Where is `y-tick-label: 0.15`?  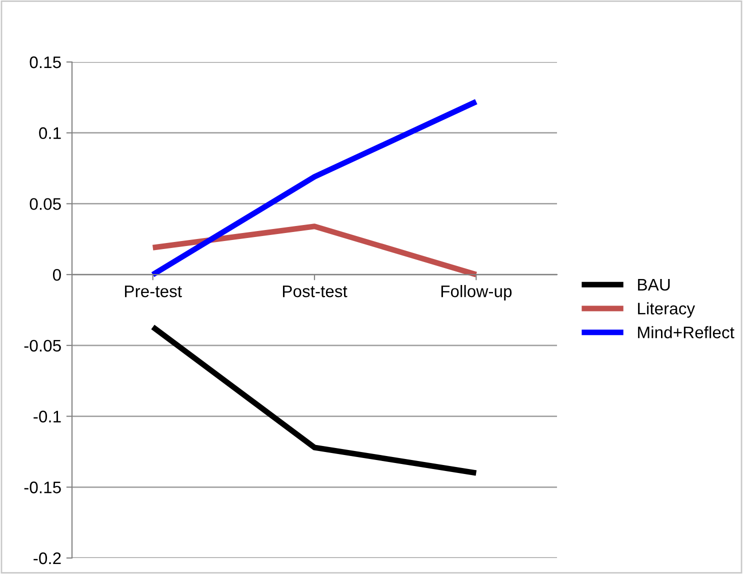
y-tick-label: 0.15 is located at coordinates (45, 62).